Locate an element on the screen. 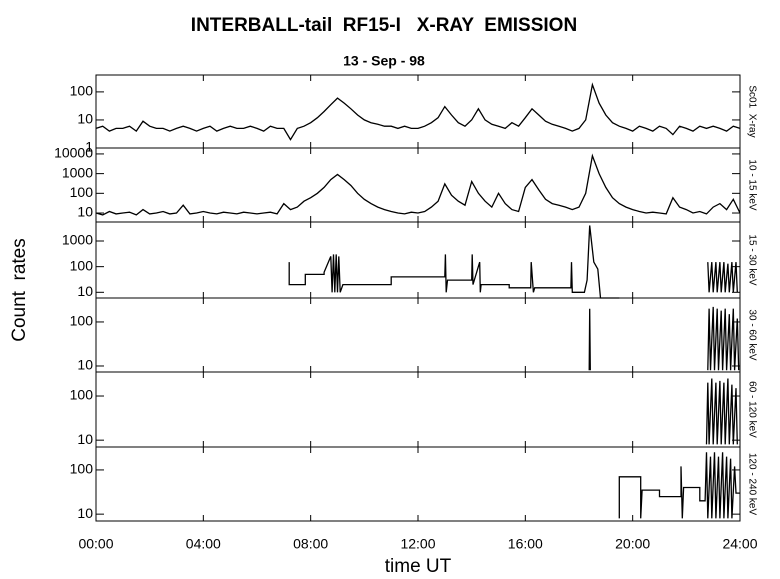 This screenshot has height=579, width=780. chart-title: INTERBALL-tail RF15-I X-RAY EMISSION is located at coordinates (384, 25).